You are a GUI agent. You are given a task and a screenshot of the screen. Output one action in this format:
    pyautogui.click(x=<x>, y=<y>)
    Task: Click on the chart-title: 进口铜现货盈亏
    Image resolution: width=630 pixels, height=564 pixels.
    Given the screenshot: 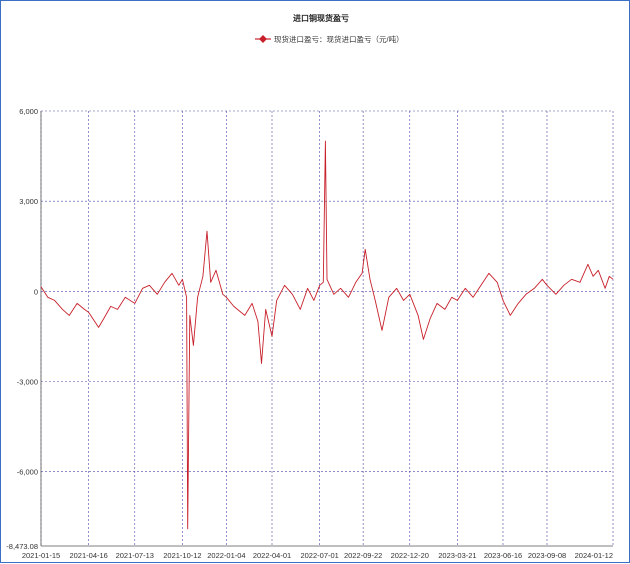 What is the action you would take?
    pyautogui.click(x=321, y=18)
    